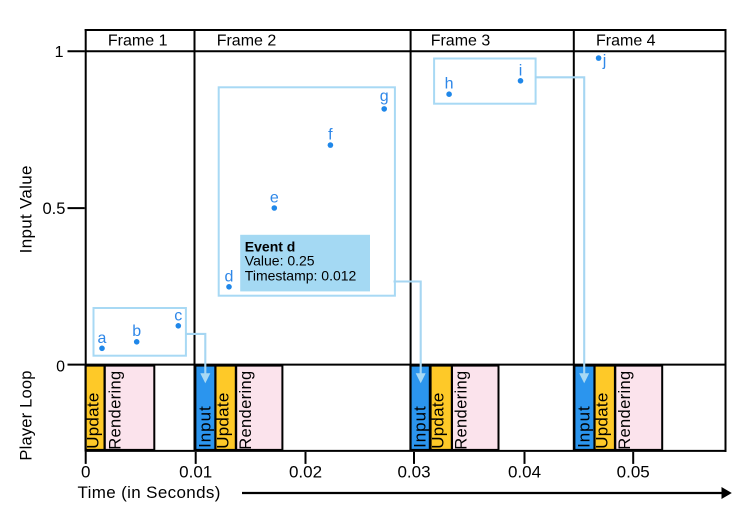 The image size is (755, 519). What do you see at coordinates (305, 472) in the screenshot?
I see `svg-text: 0.02` at bounding box center [305, 472].